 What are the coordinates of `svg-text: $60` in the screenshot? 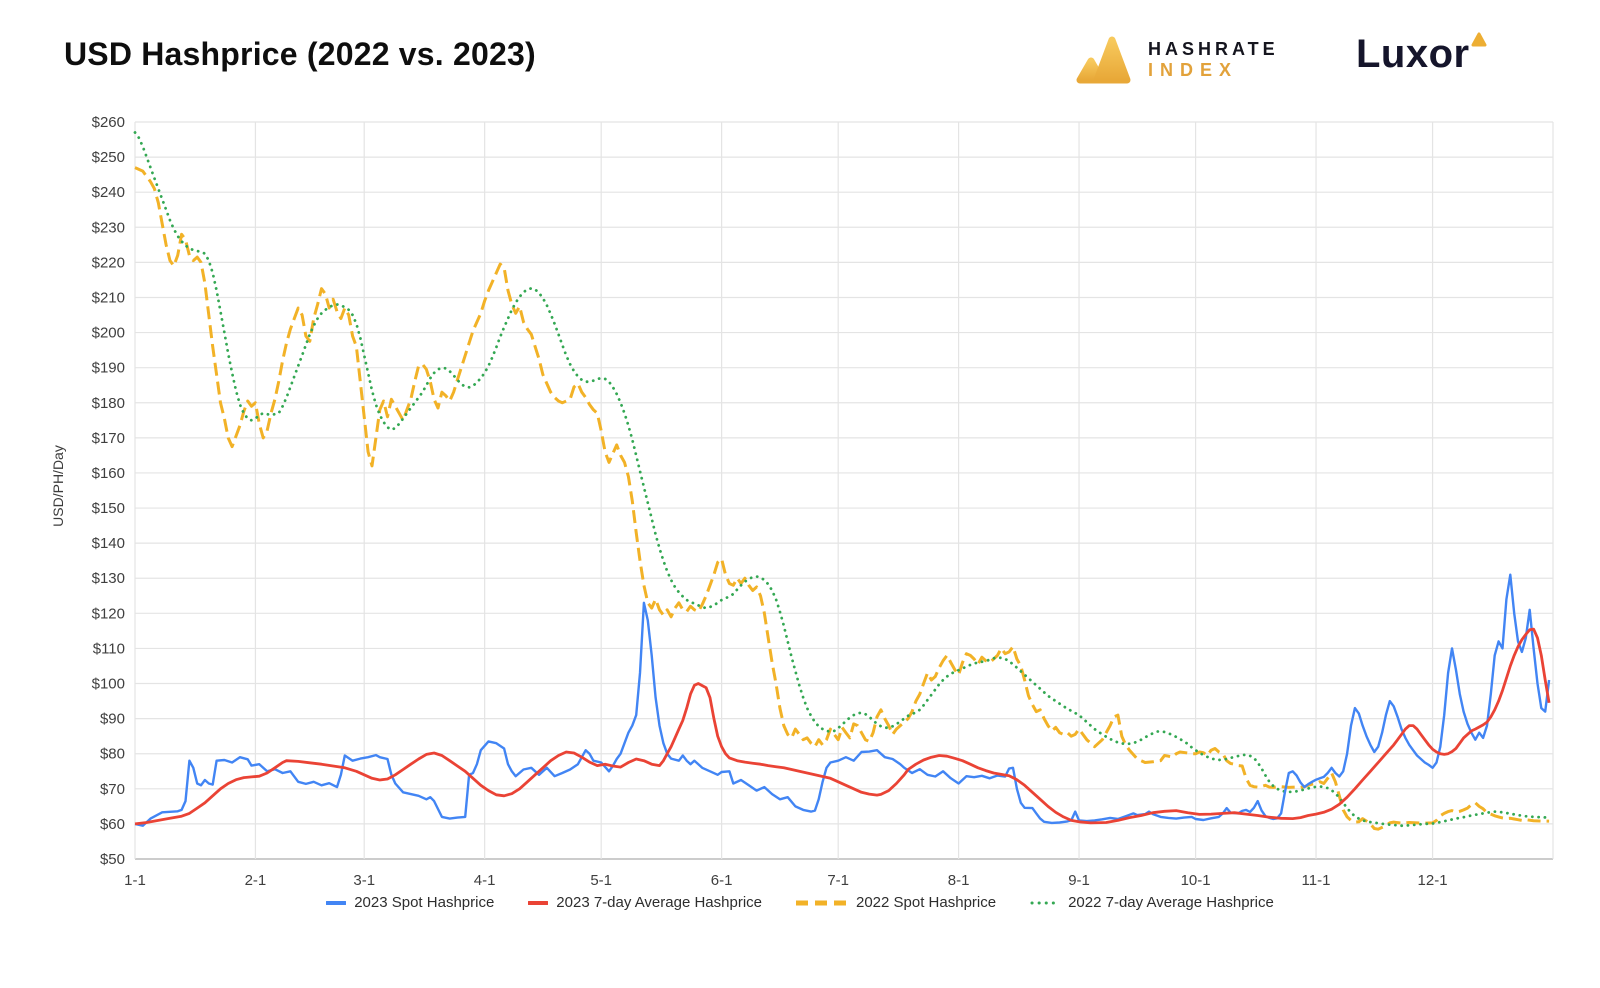 It's located at (112, 824).